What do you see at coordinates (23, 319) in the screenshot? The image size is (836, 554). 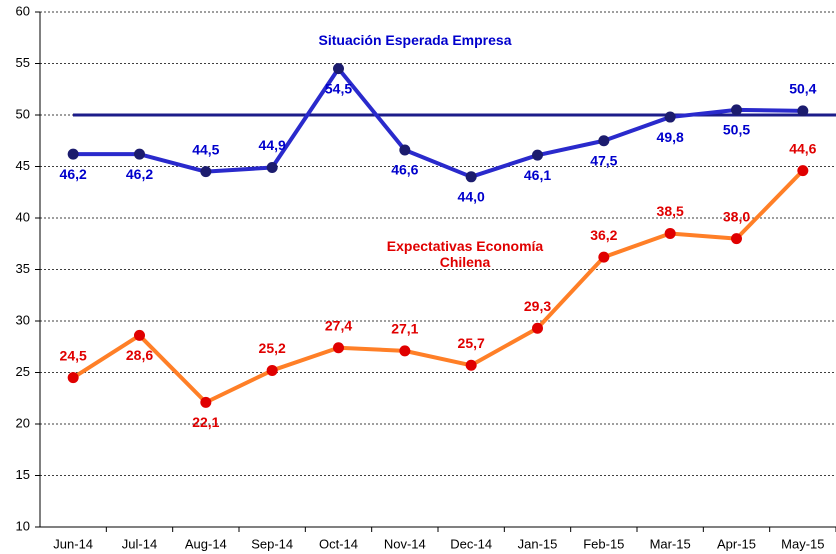 I see `y-tick-label: 30` at bounding box center [23, 319].